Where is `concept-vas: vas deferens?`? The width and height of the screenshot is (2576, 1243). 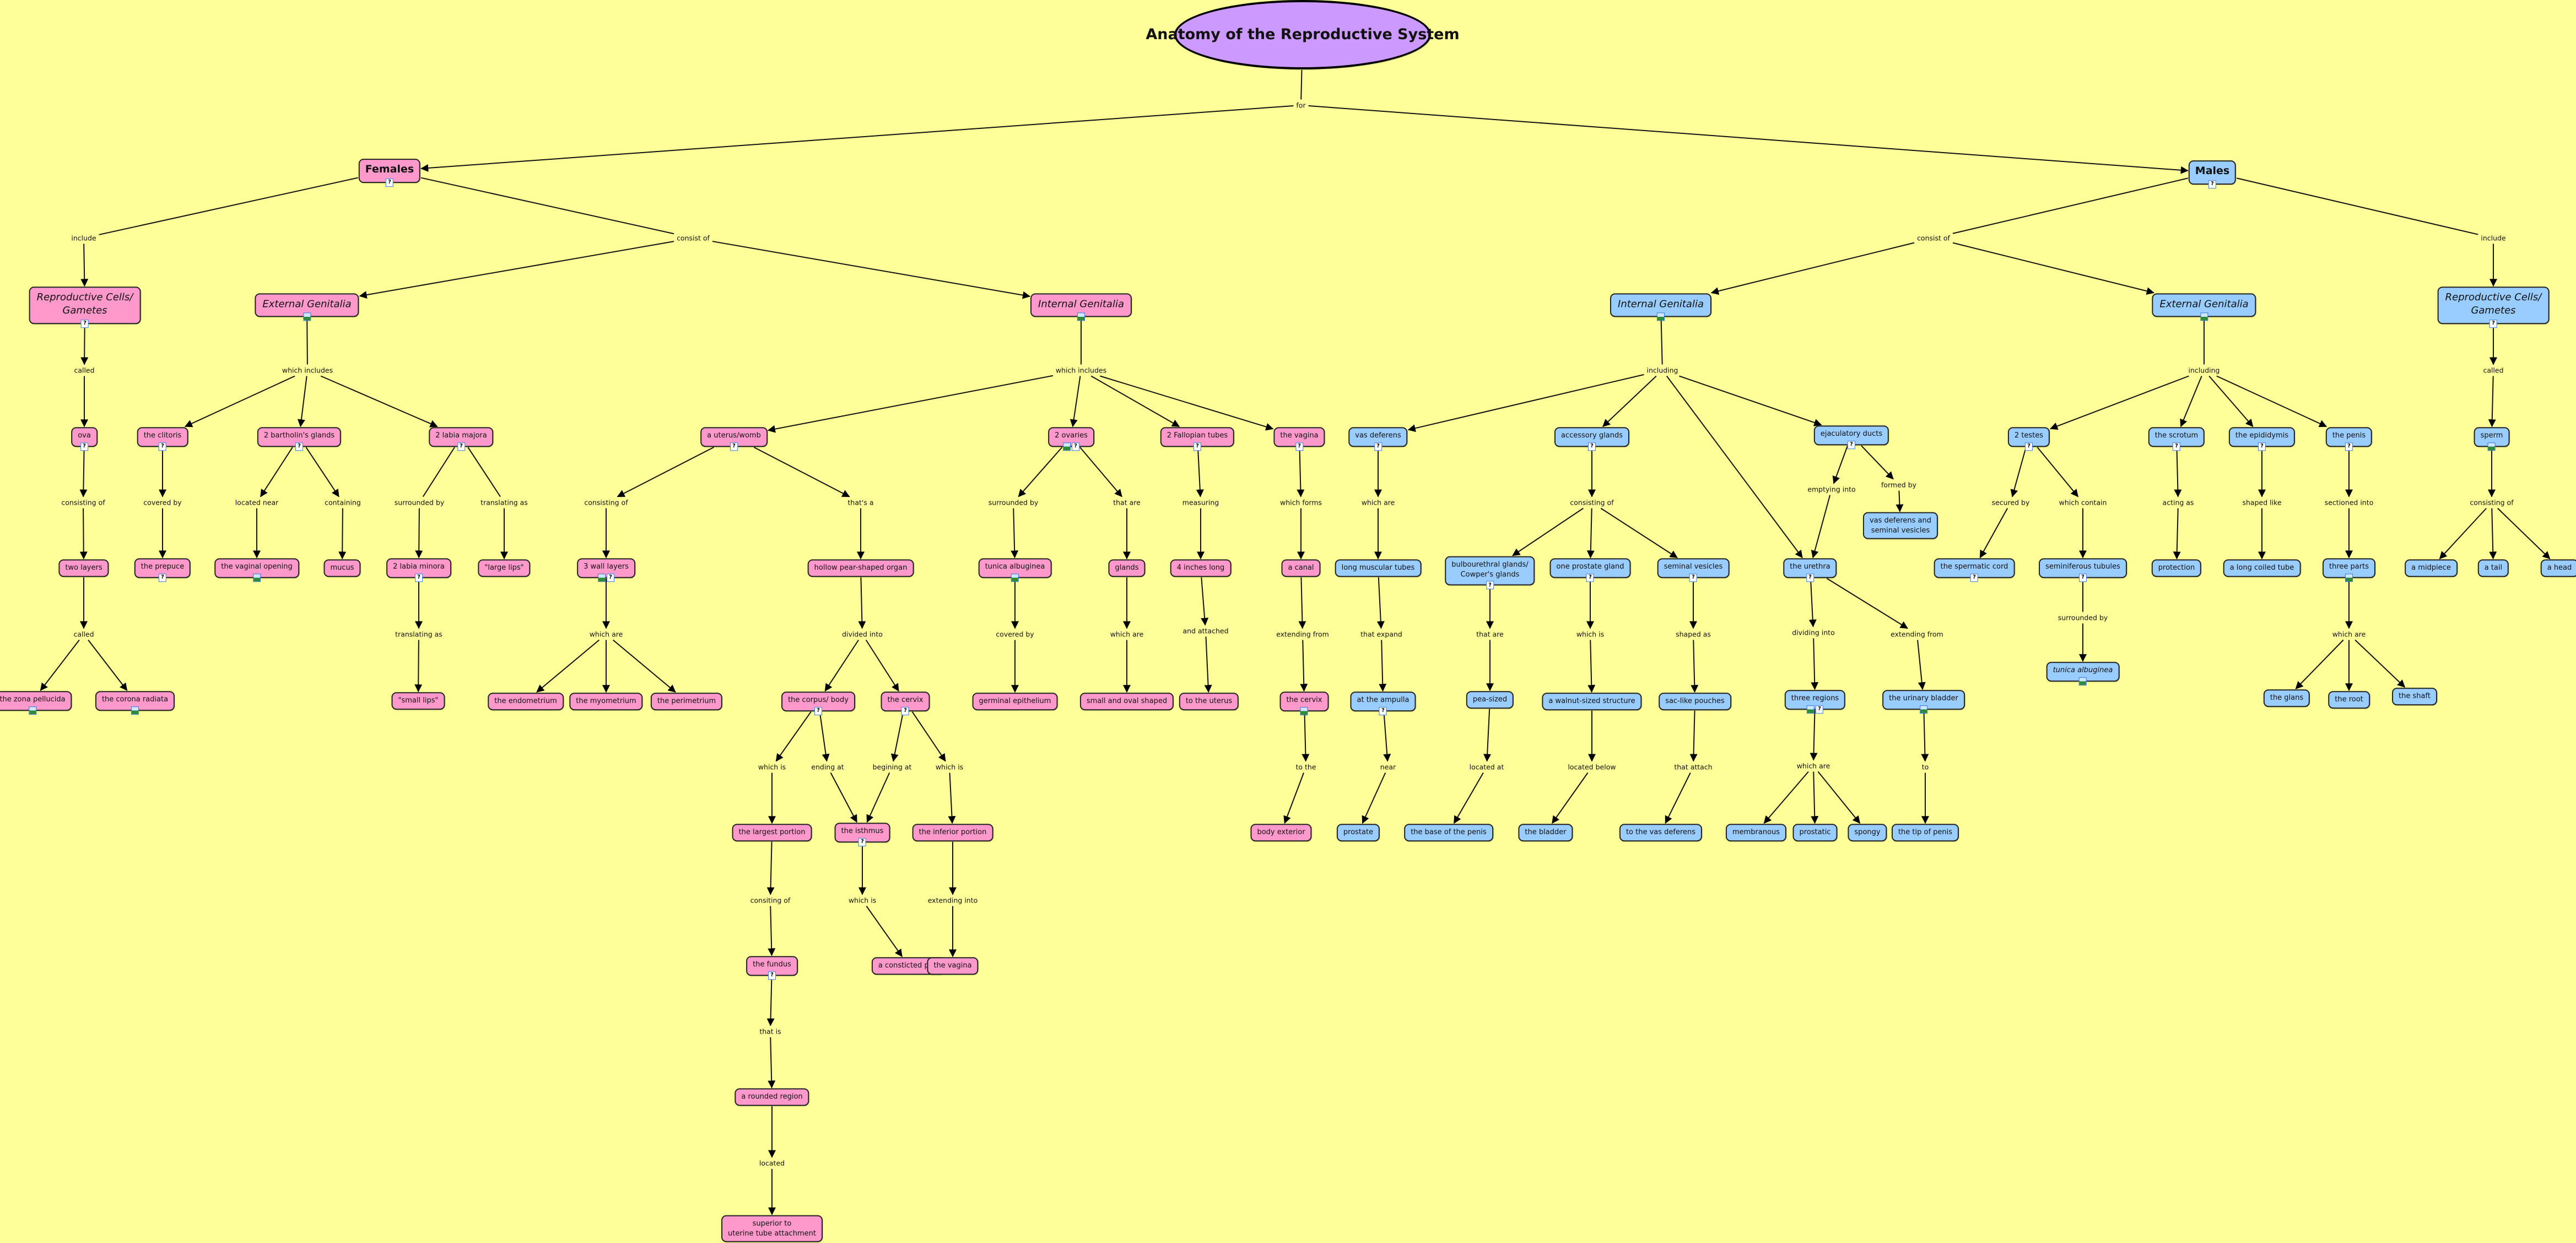
concept-vas: vas deferens? is located at coordinates (1378, 439).